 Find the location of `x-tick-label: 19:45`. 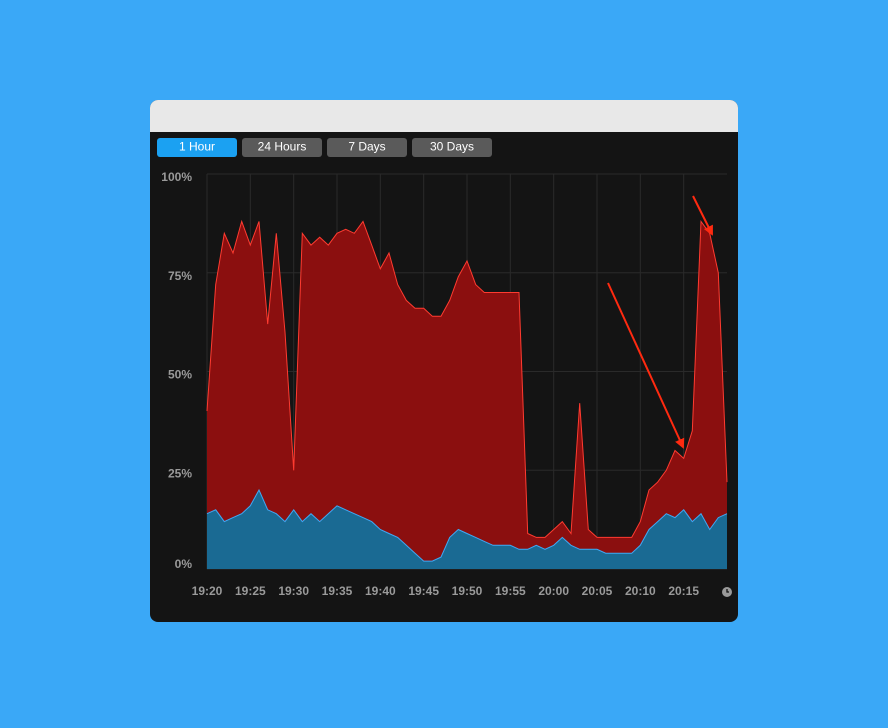

x-tick-label: 19:45 is located at coordinates (423, 591).